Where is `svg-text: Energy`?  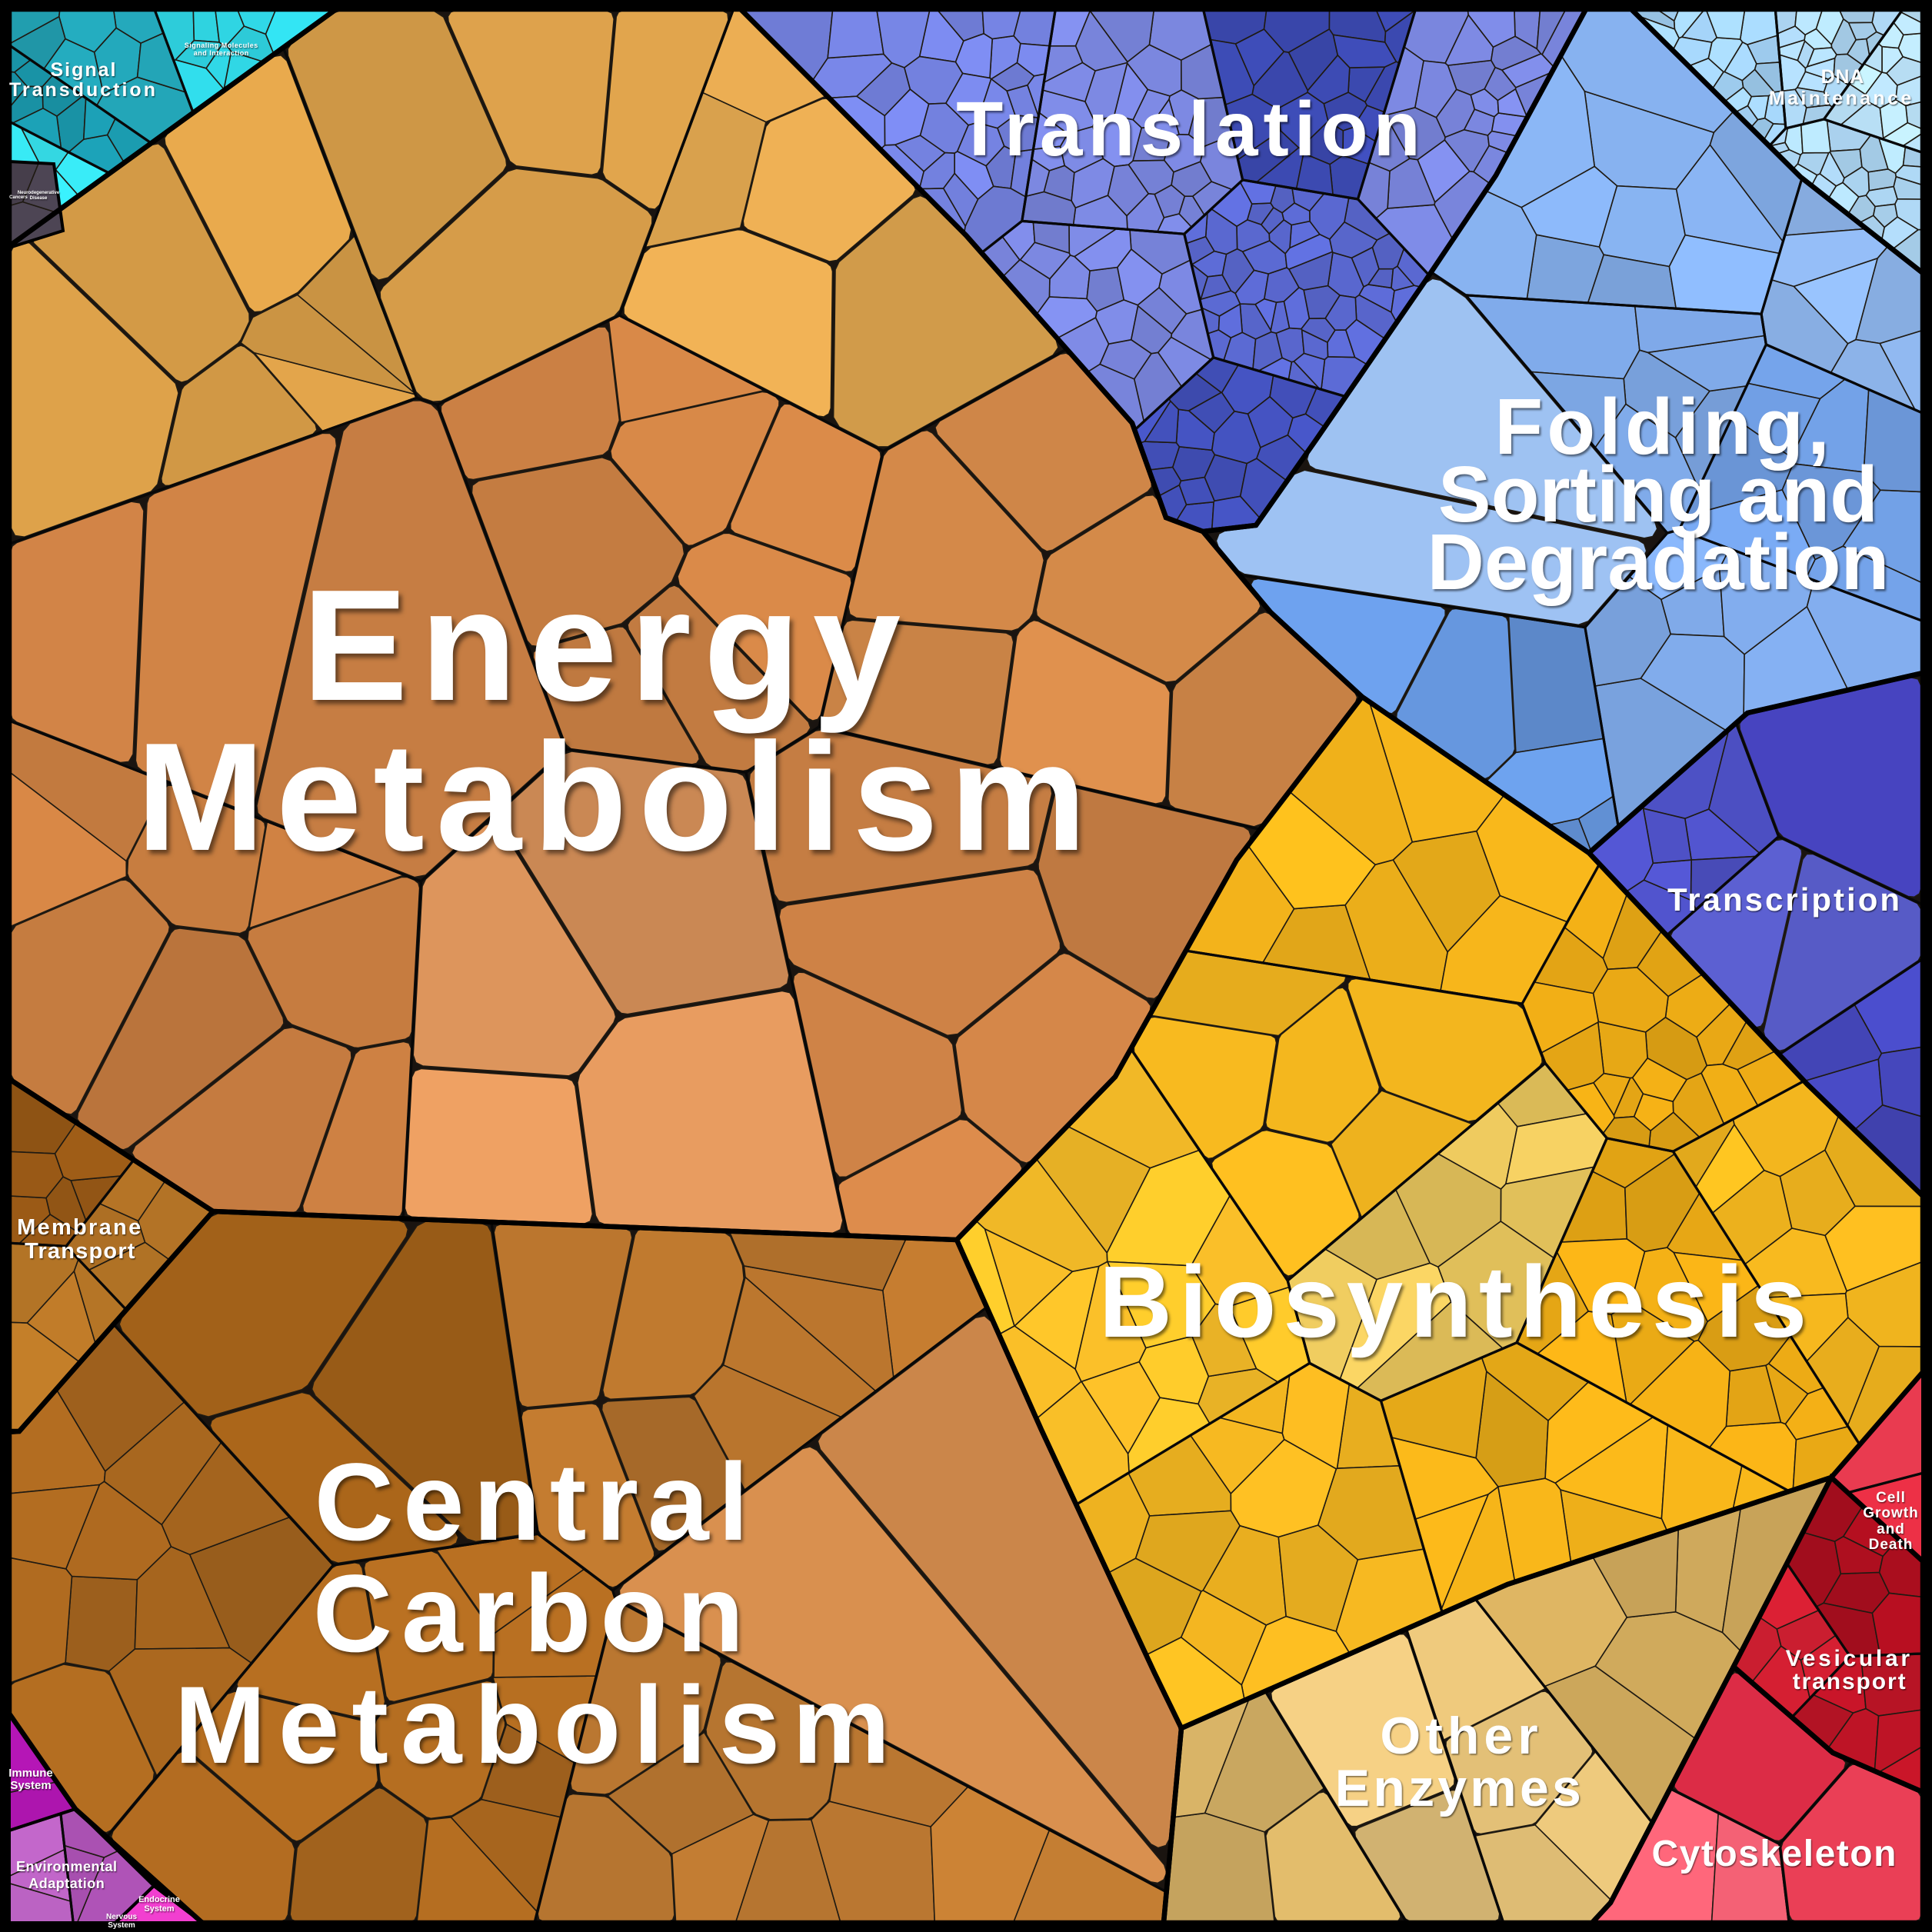
svg-text: Energy is located at coordinates (607, 645).